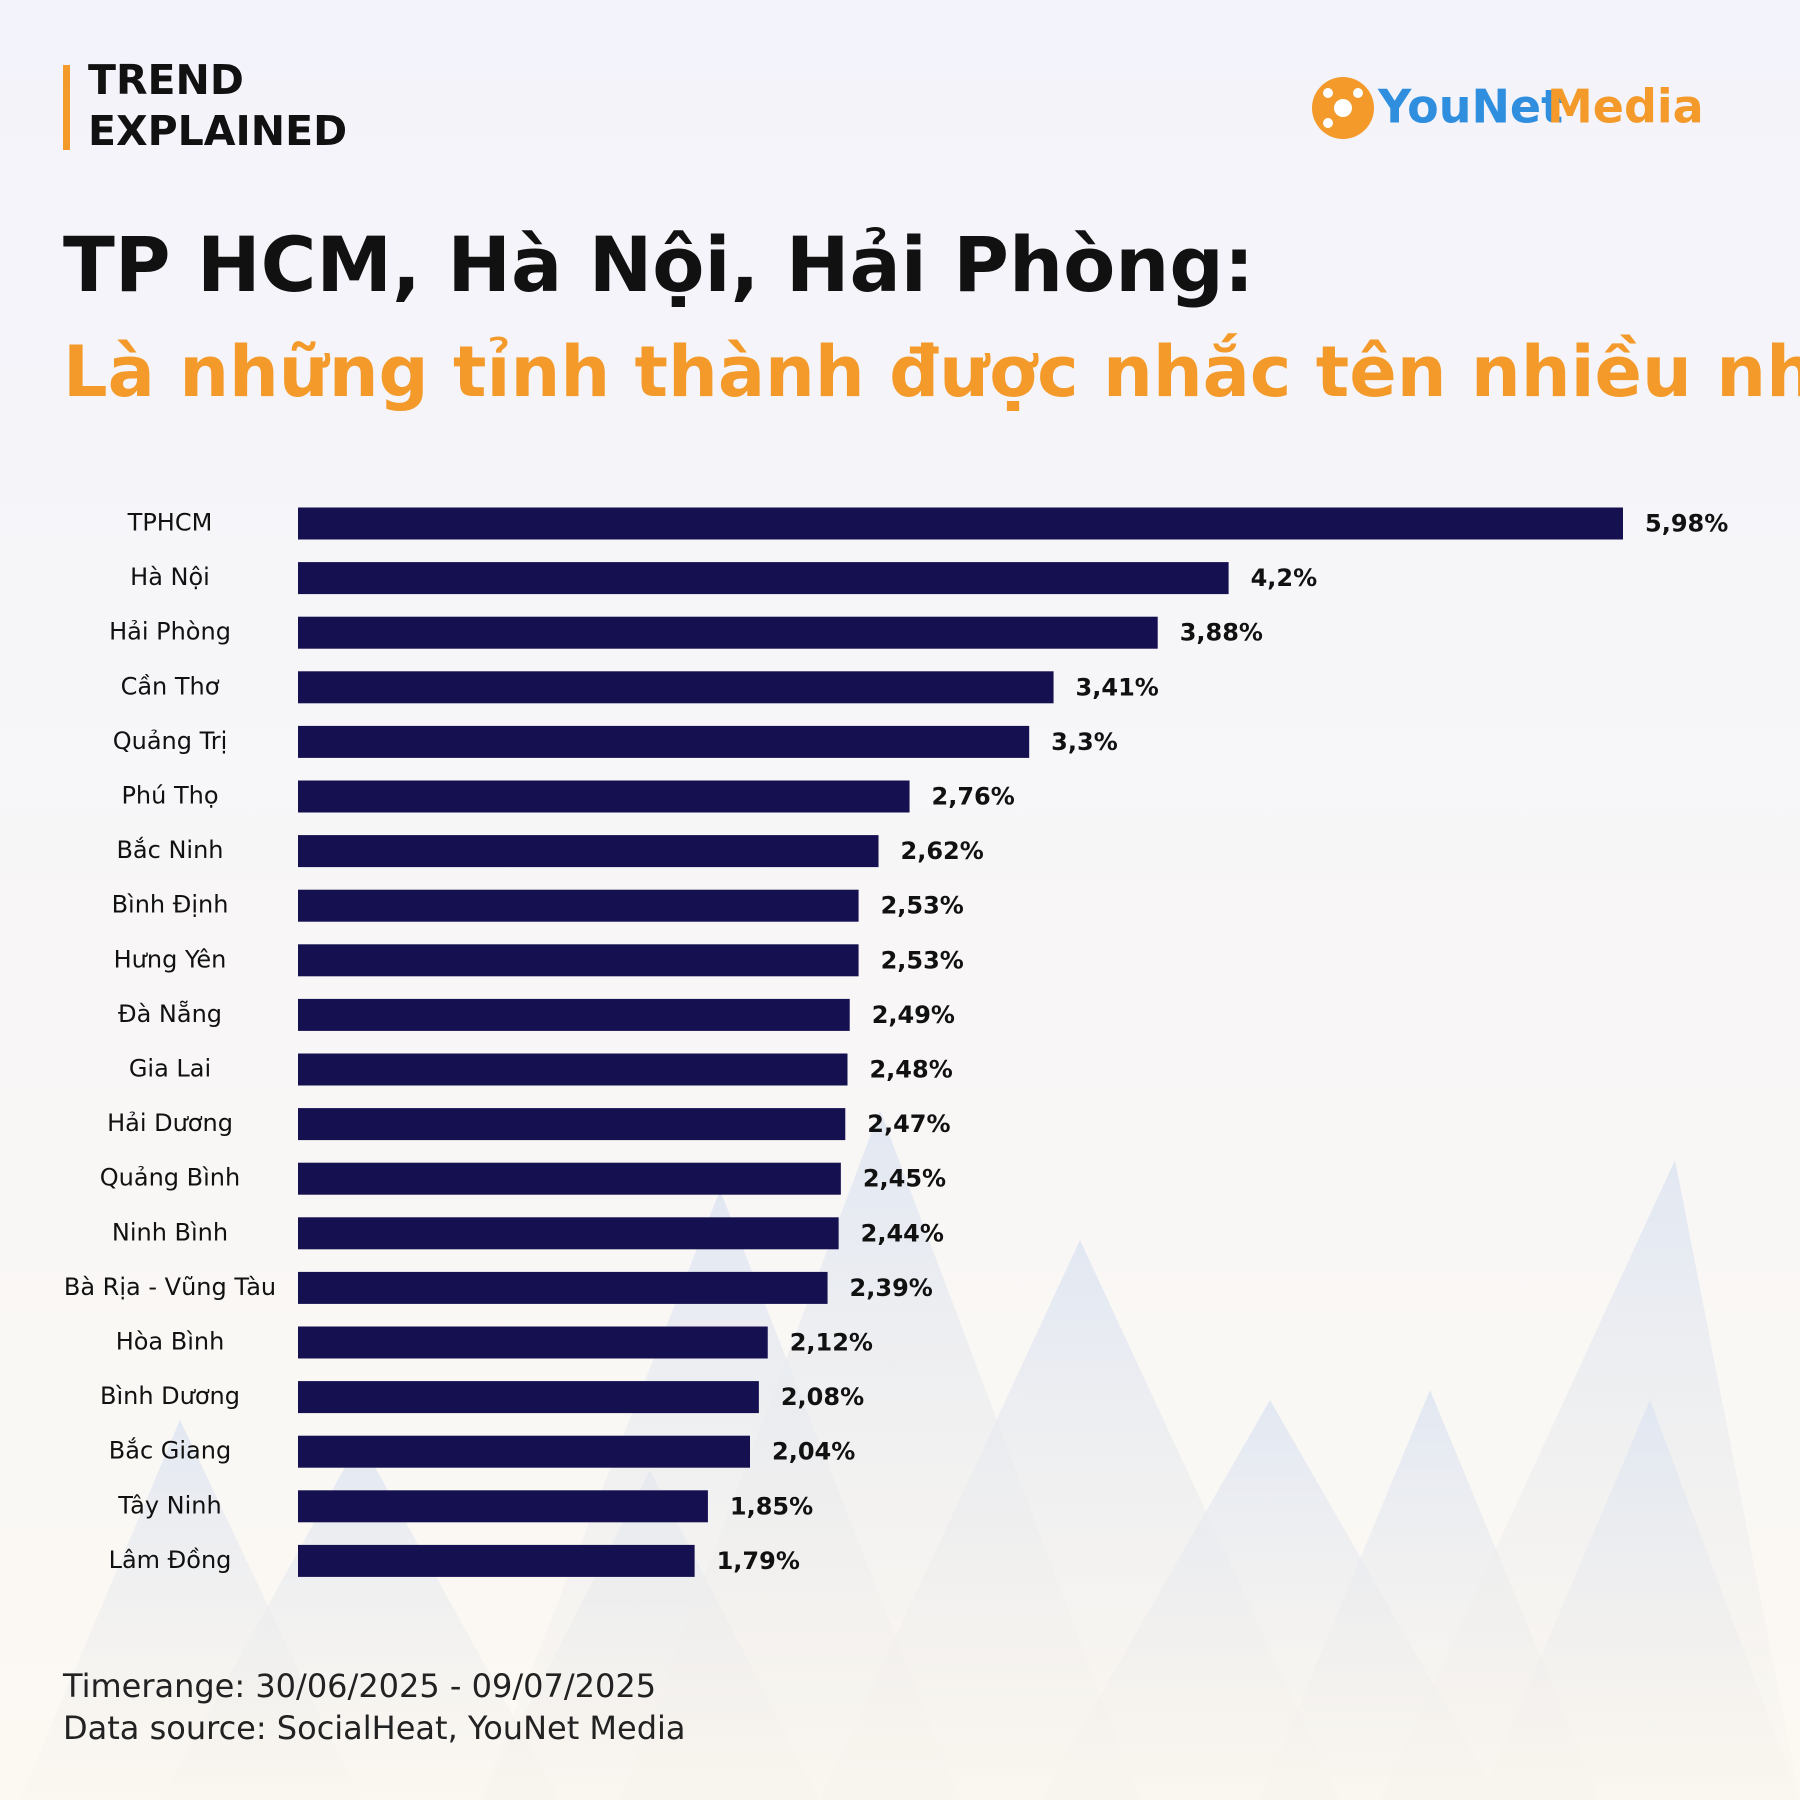 This screenshot has width=1800, height=1800. I want to click on category-label: Ninh Bình, so click(170, 1232).